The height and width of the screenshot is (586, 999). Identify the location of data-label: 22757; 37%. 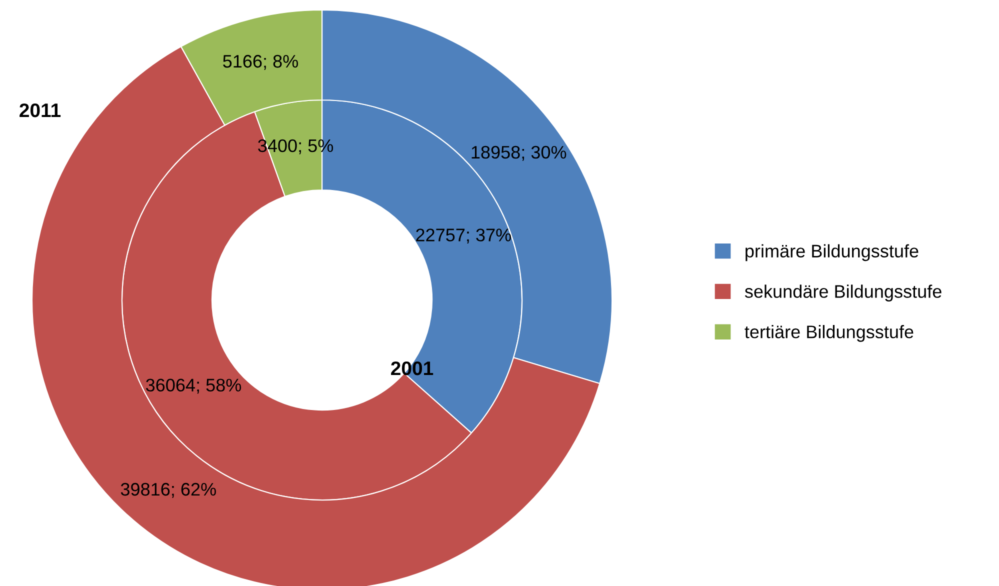
(463, 236).